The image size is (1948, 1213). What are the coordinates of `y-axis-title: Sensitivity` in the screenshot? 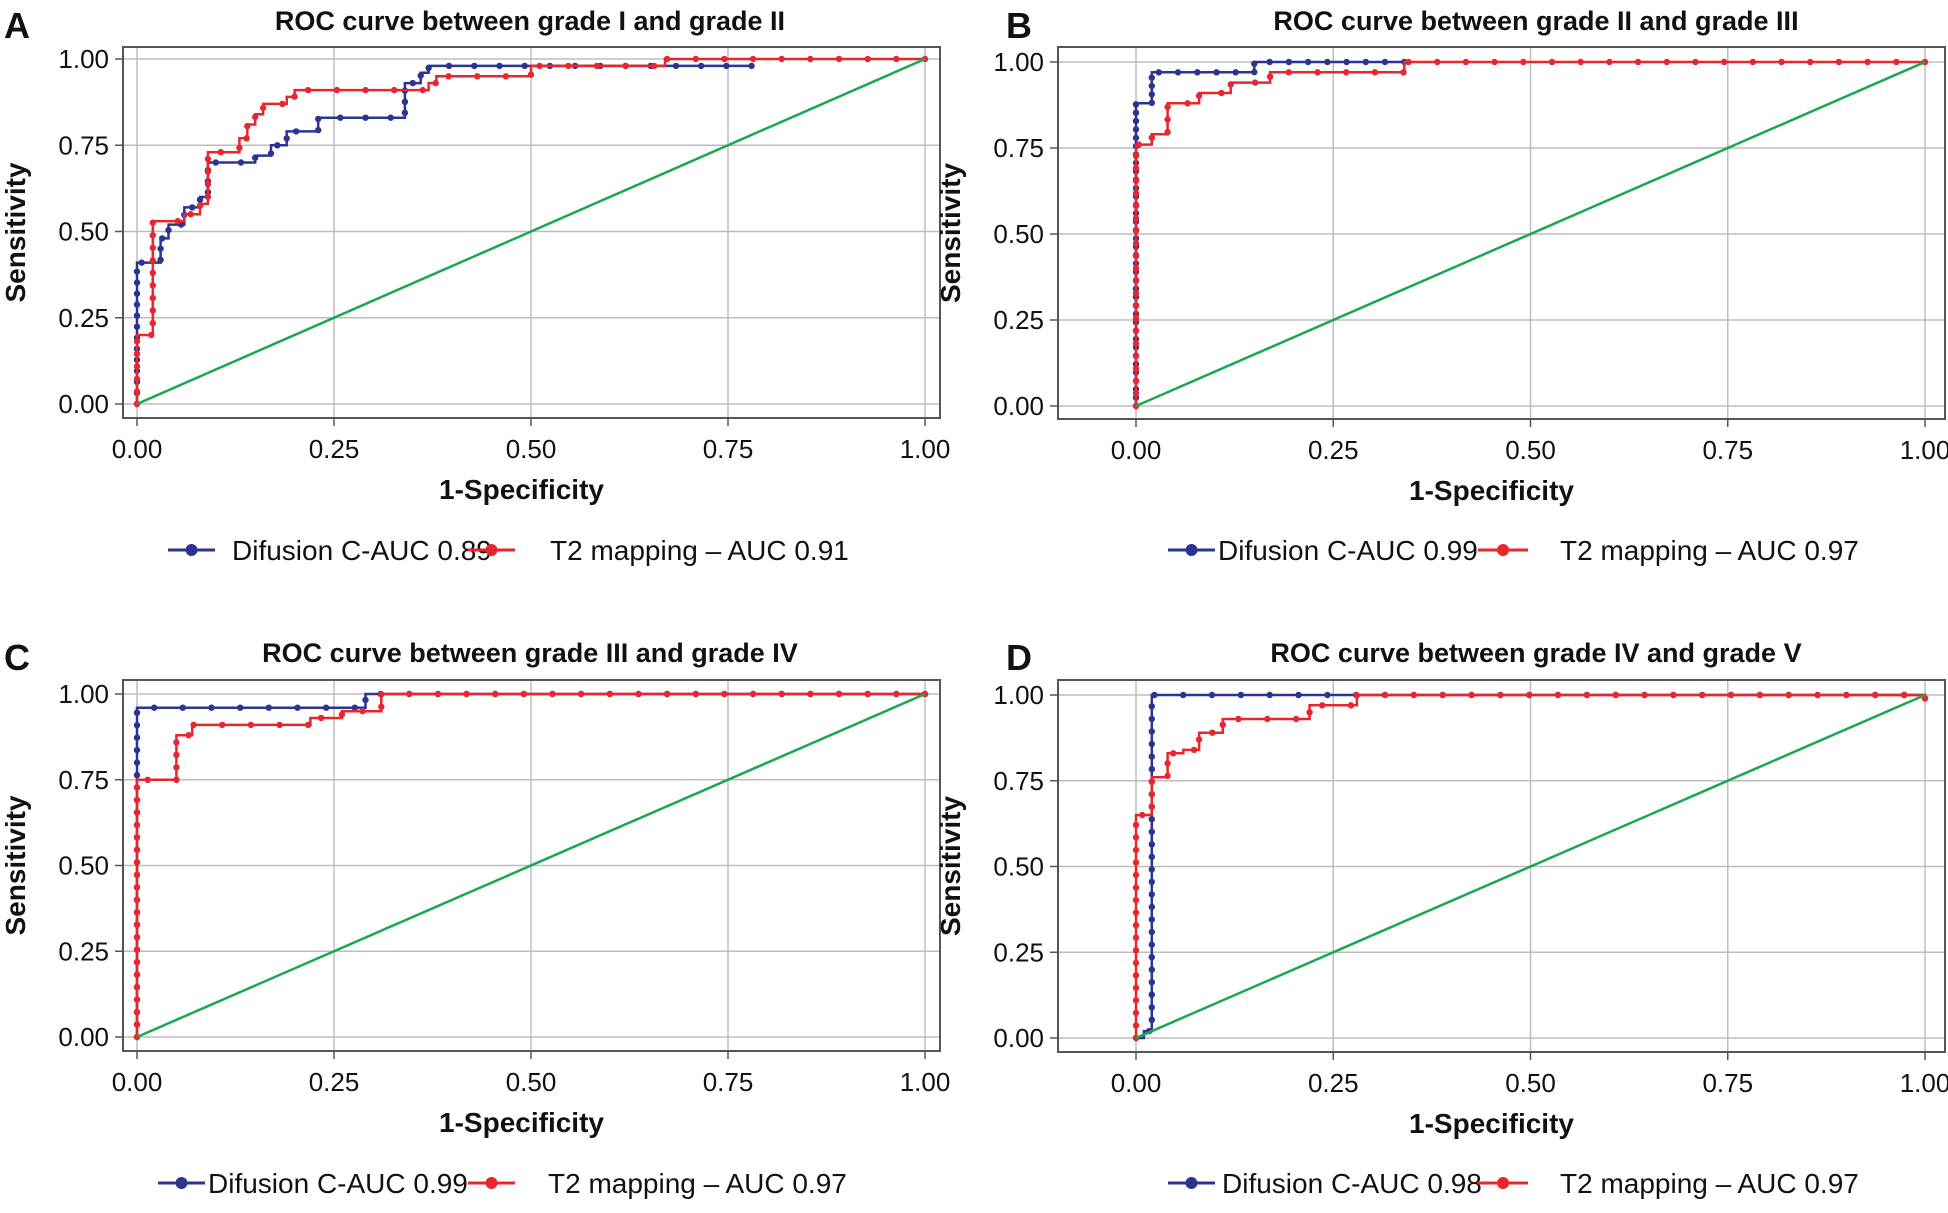 It's located at (15, 865).